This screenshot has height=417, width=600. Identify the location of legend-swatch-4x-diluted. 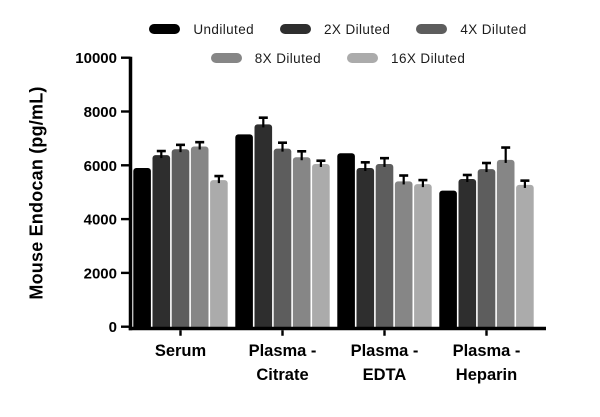
(432, 29).